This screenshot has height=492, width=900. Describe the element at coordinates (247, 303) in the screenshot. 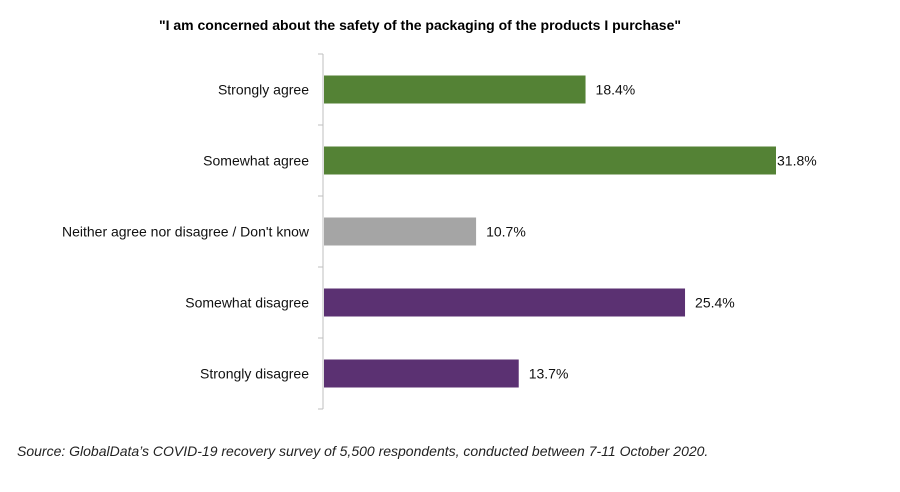

I see `category-label: Somewhat disagree` at that location.